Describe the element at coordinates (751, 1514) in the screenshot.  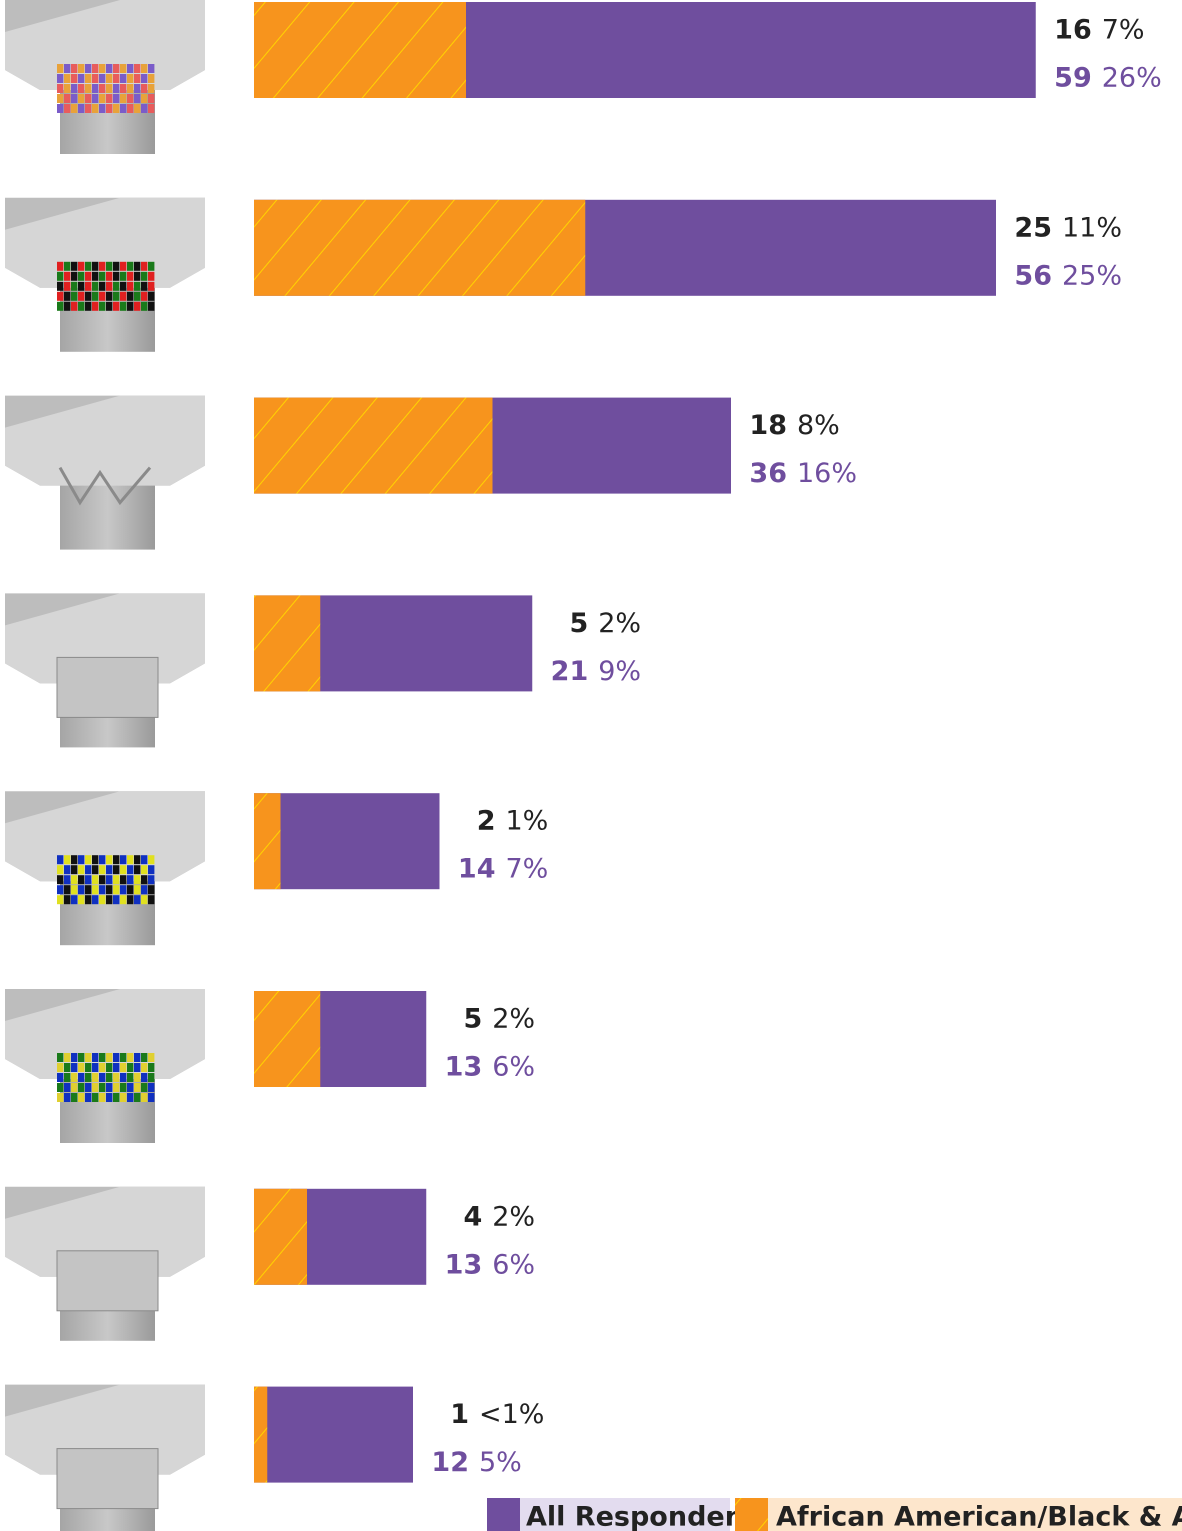
I see `legend-swatch` at that location.